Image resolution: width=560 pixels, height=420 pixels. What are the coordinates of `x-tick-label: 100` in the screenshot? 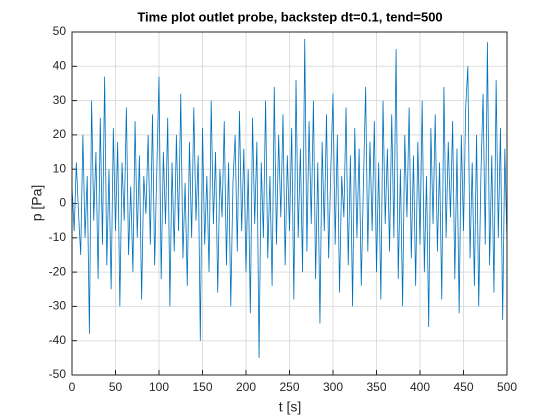 It's located at (159, 387).